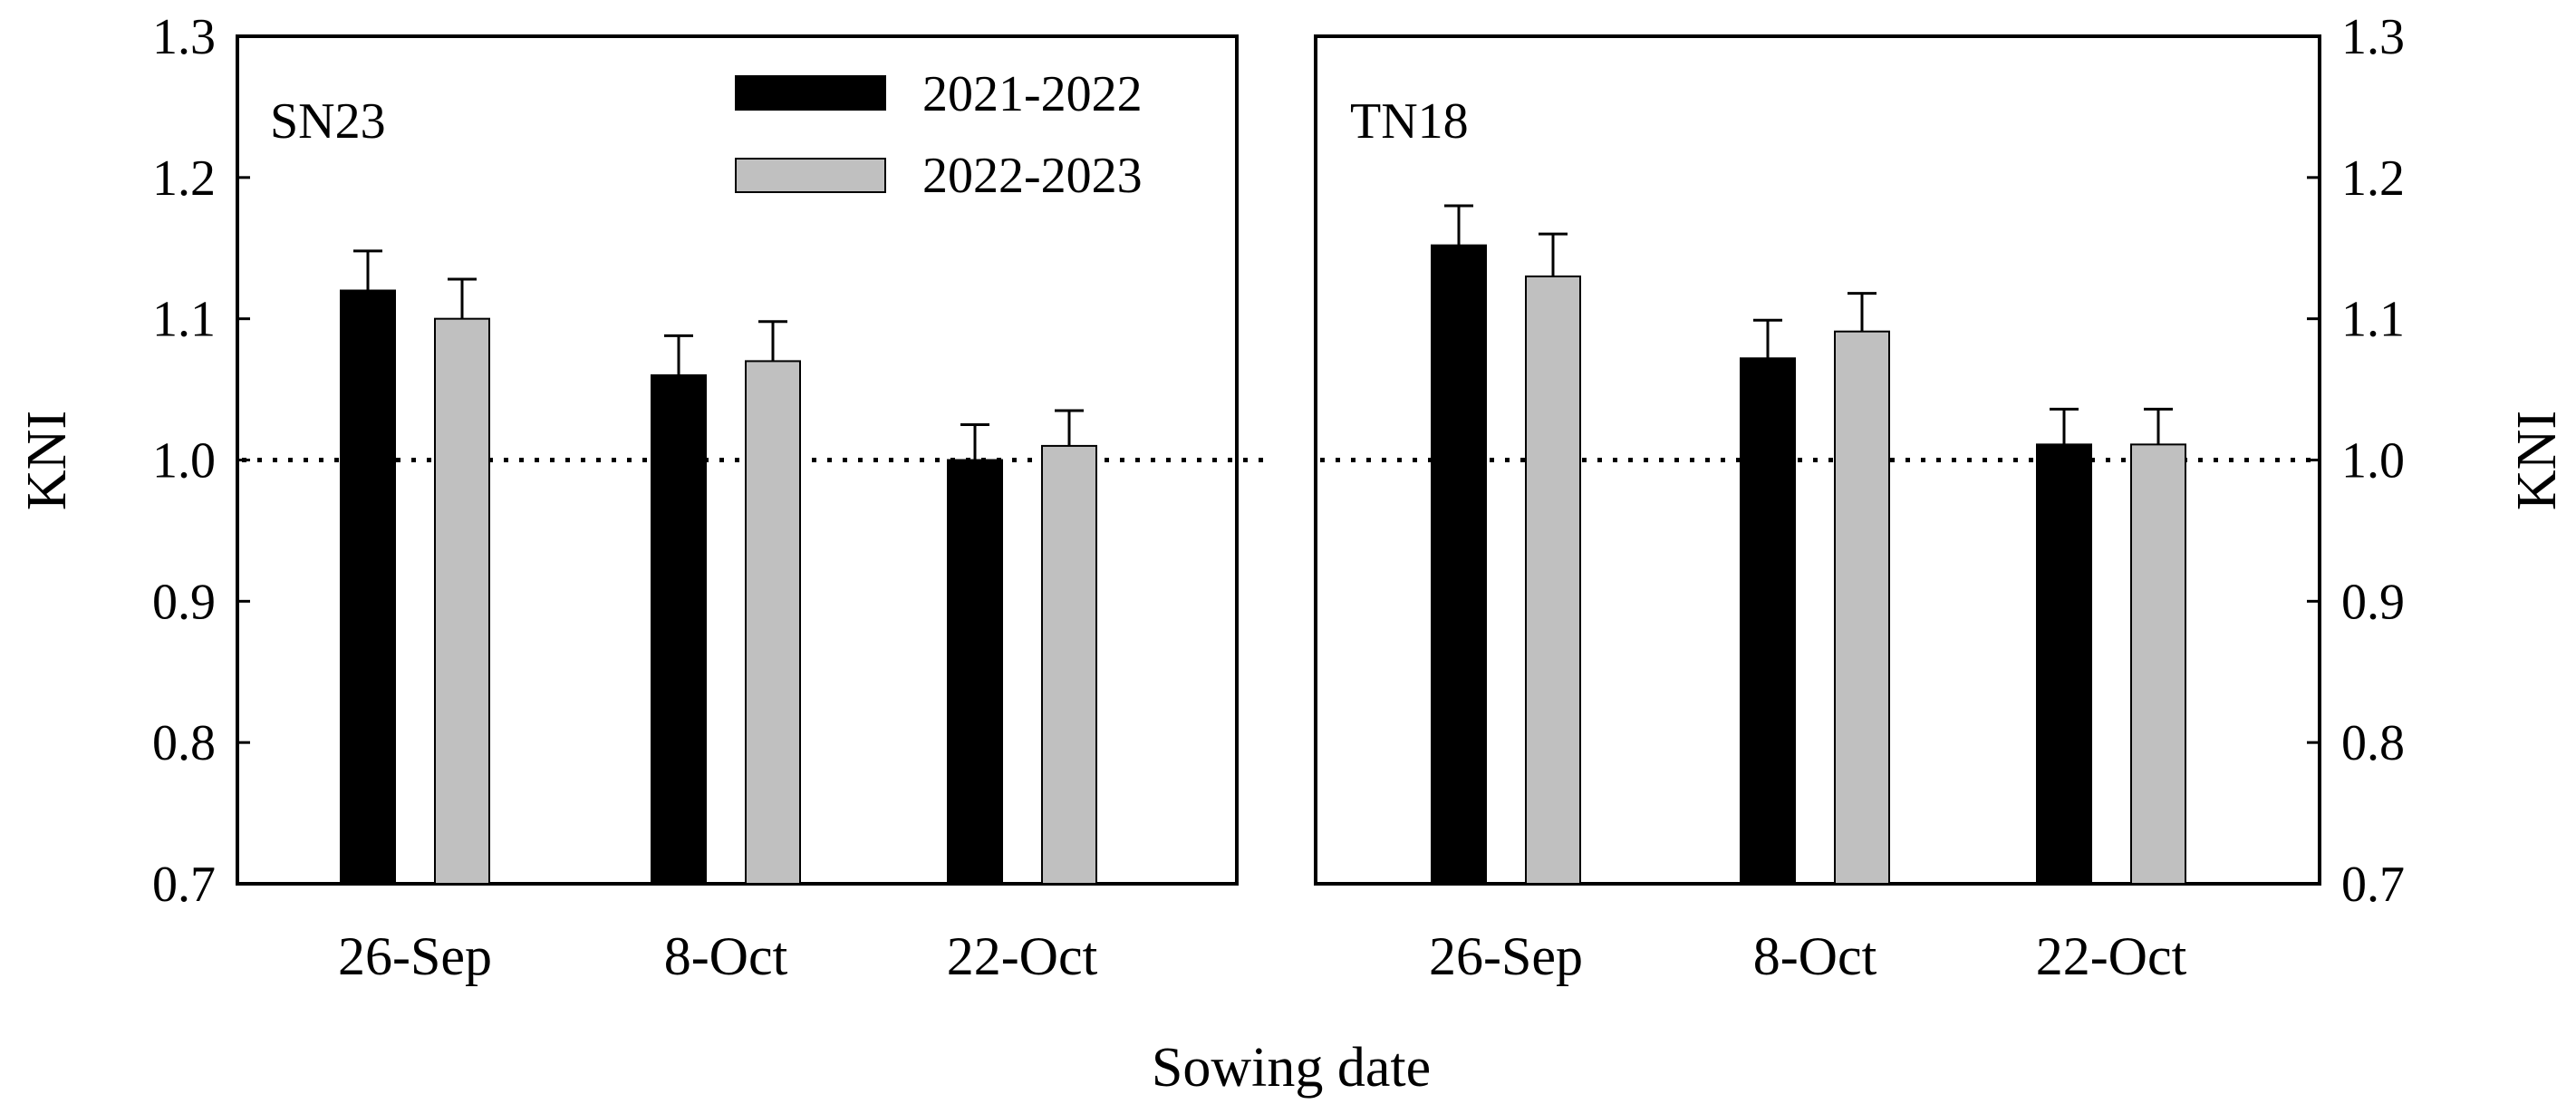  Describe the element at coordinates (1768, 621) in the screenshot. I see `bar-tn18-2021-2022-8-oct` at that location.